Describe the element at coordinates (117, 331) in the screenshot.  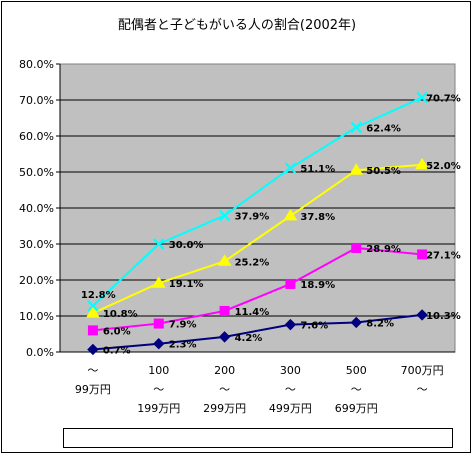
I see `data-label: 6.0%` at that location.